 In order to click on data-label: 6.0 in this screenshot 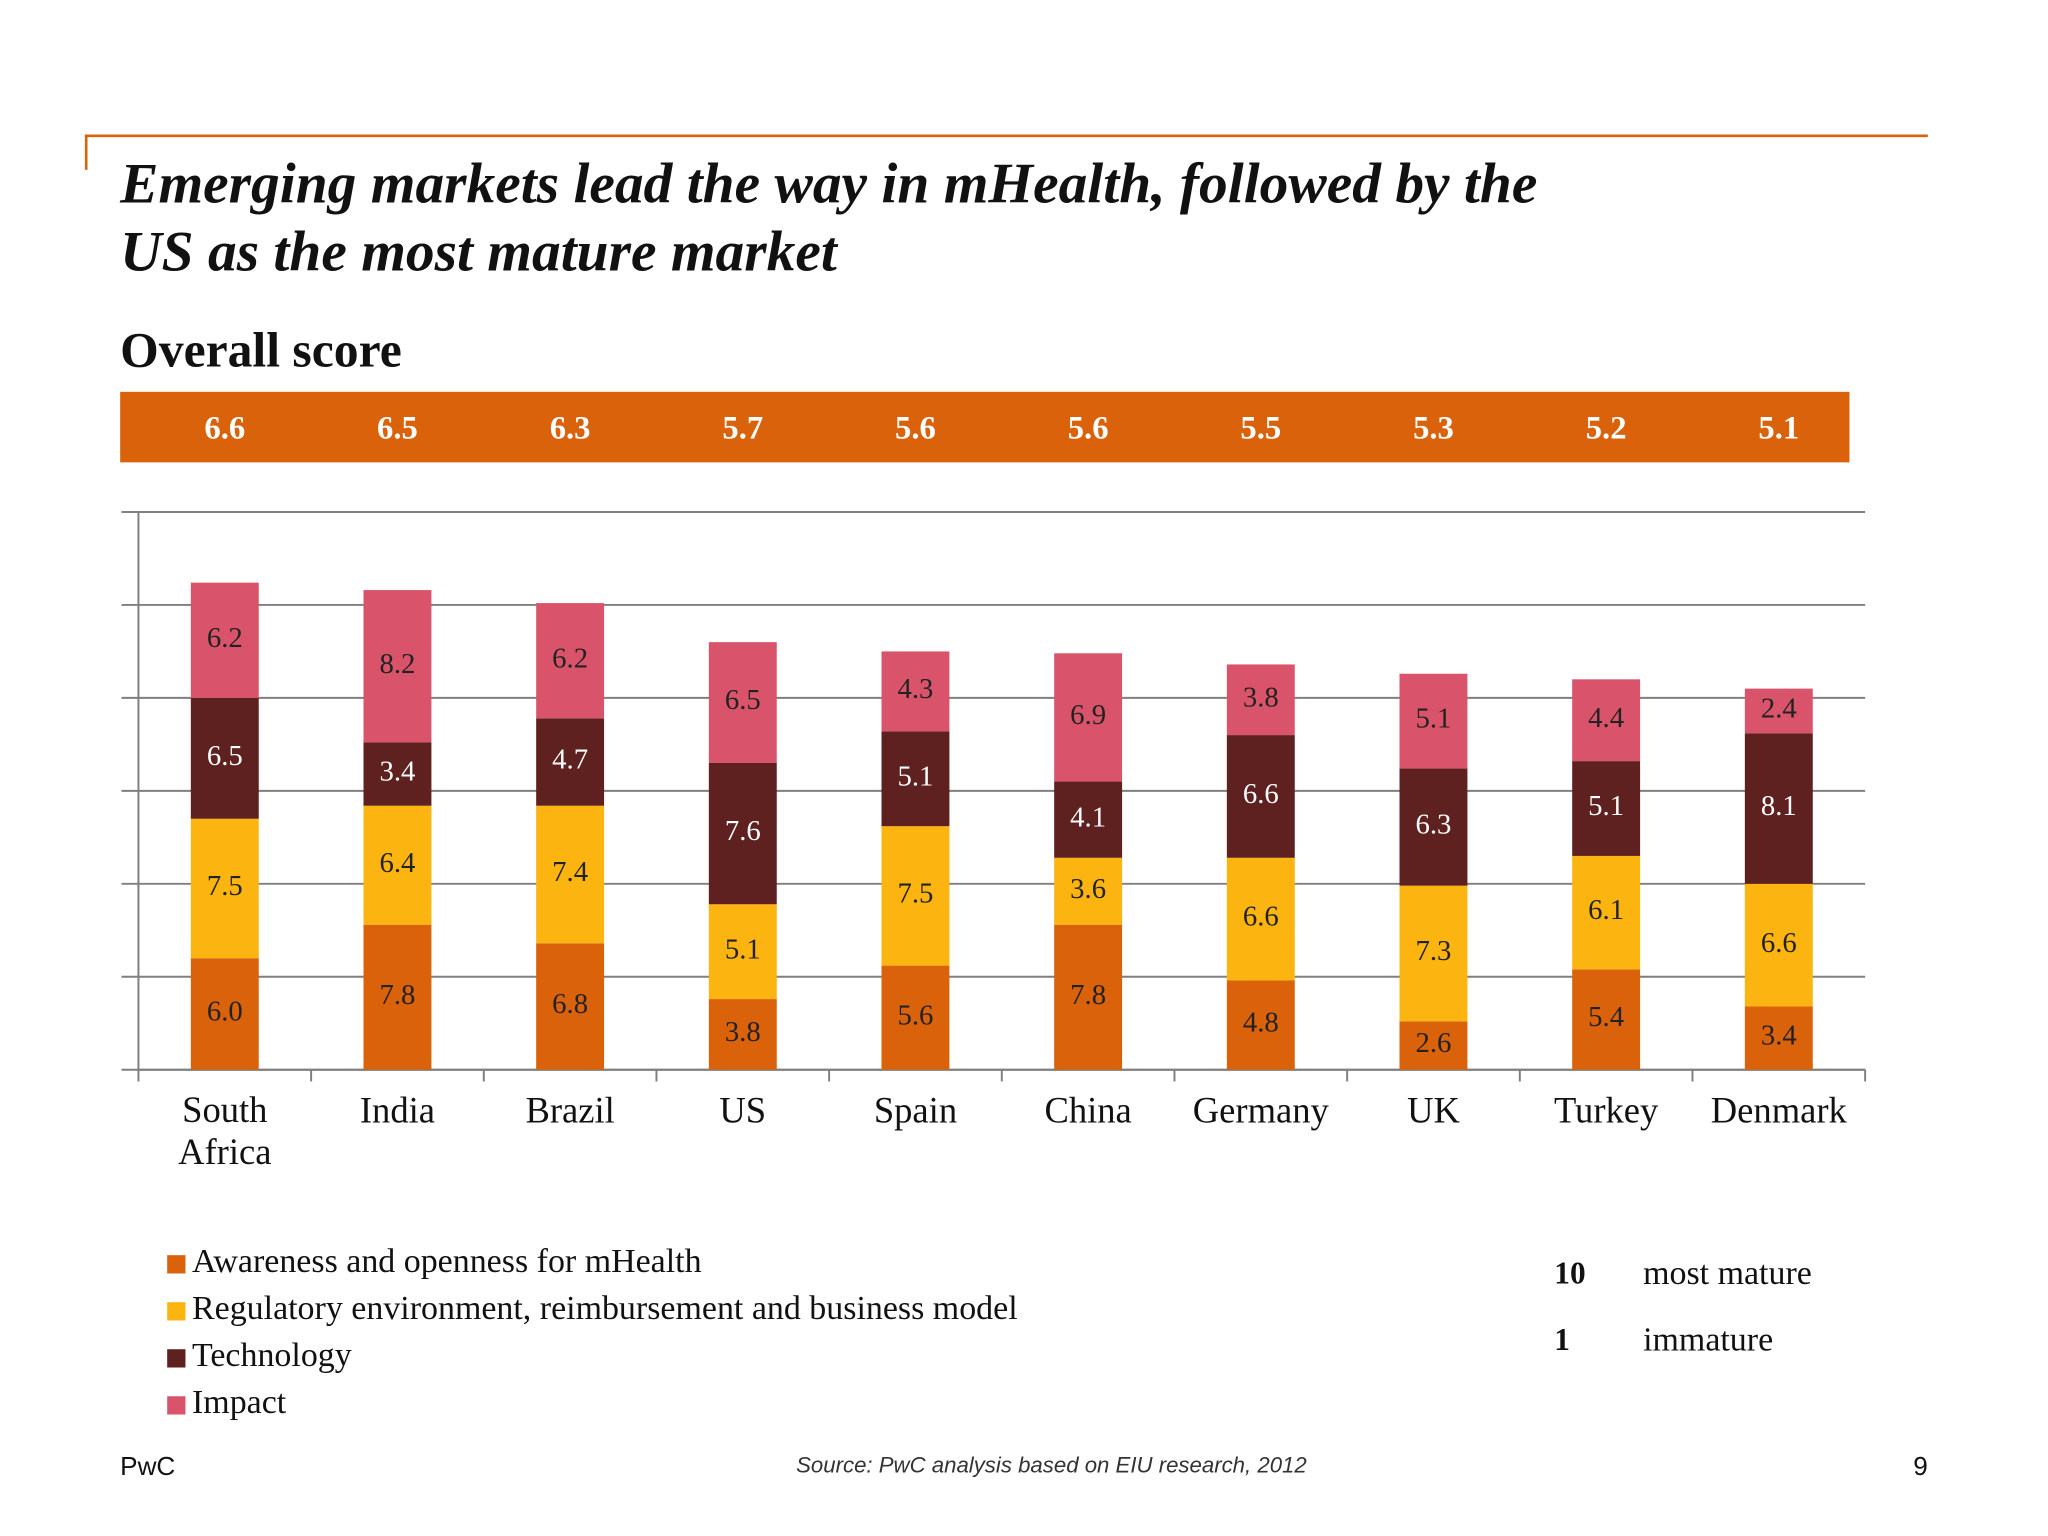, I will do `click(225, 1012)`.